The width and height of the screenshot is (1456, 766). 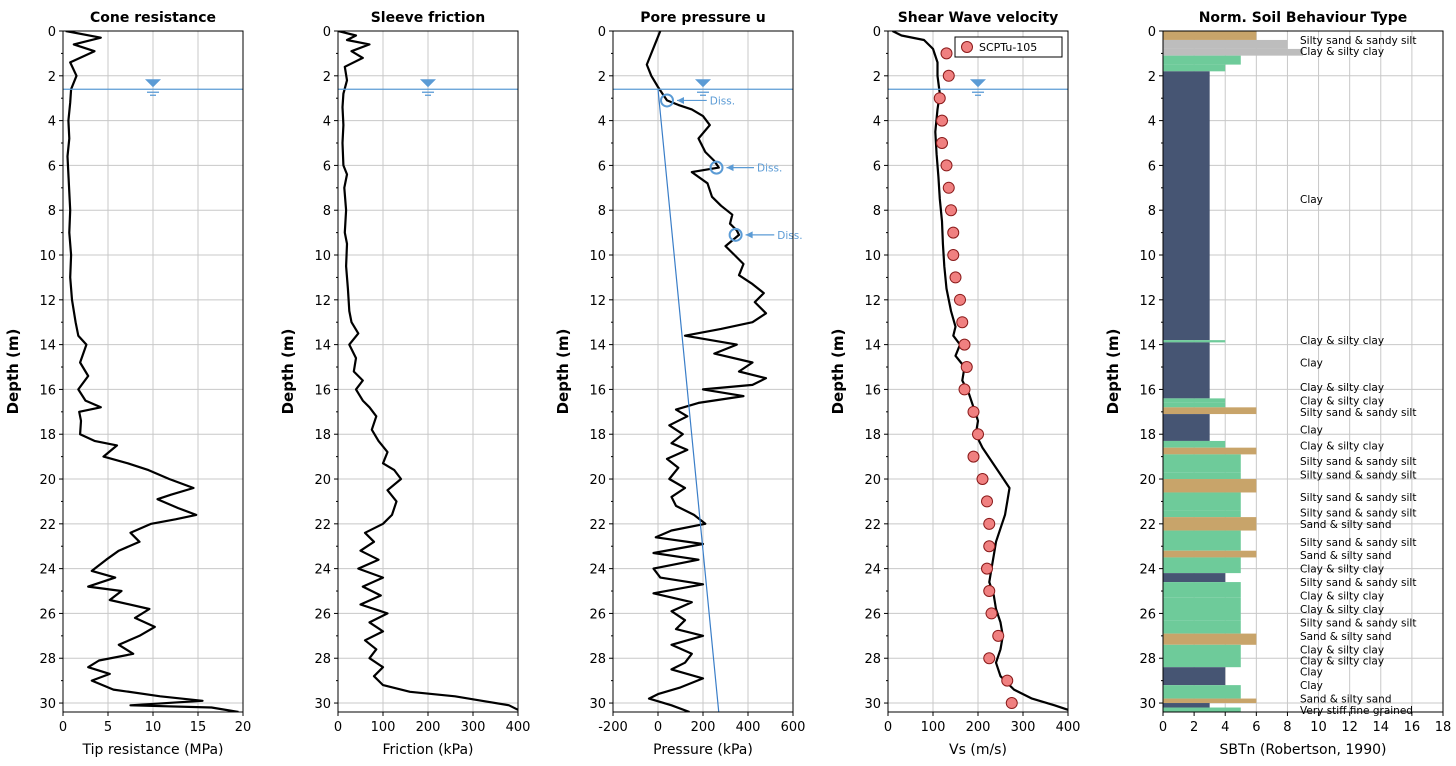 What do you see at coordinates (1381, 727) in the screenshot?
I see `x-tick-label: 14` at bounding box center [1381, 727].